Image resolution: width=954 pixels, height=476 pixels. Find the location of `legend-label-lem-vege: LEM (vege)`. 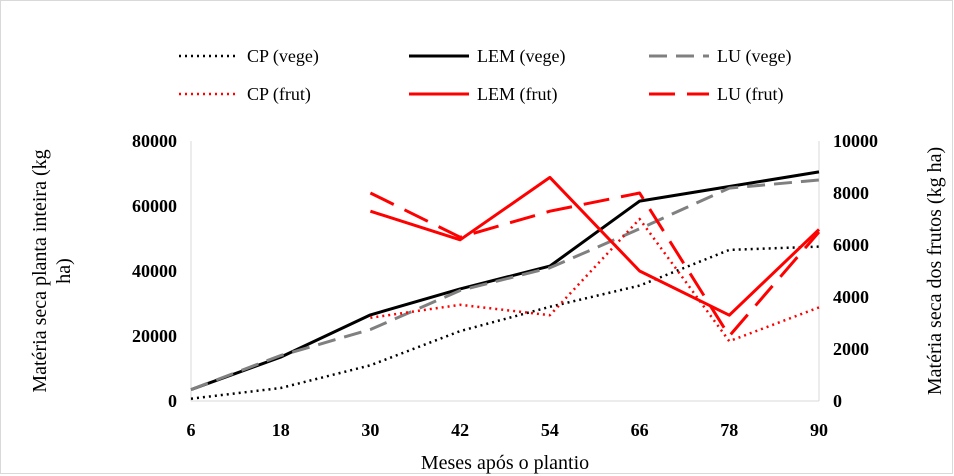

legend-label-lem-vege: LEM (vege) is located at coordinates (521, 56).